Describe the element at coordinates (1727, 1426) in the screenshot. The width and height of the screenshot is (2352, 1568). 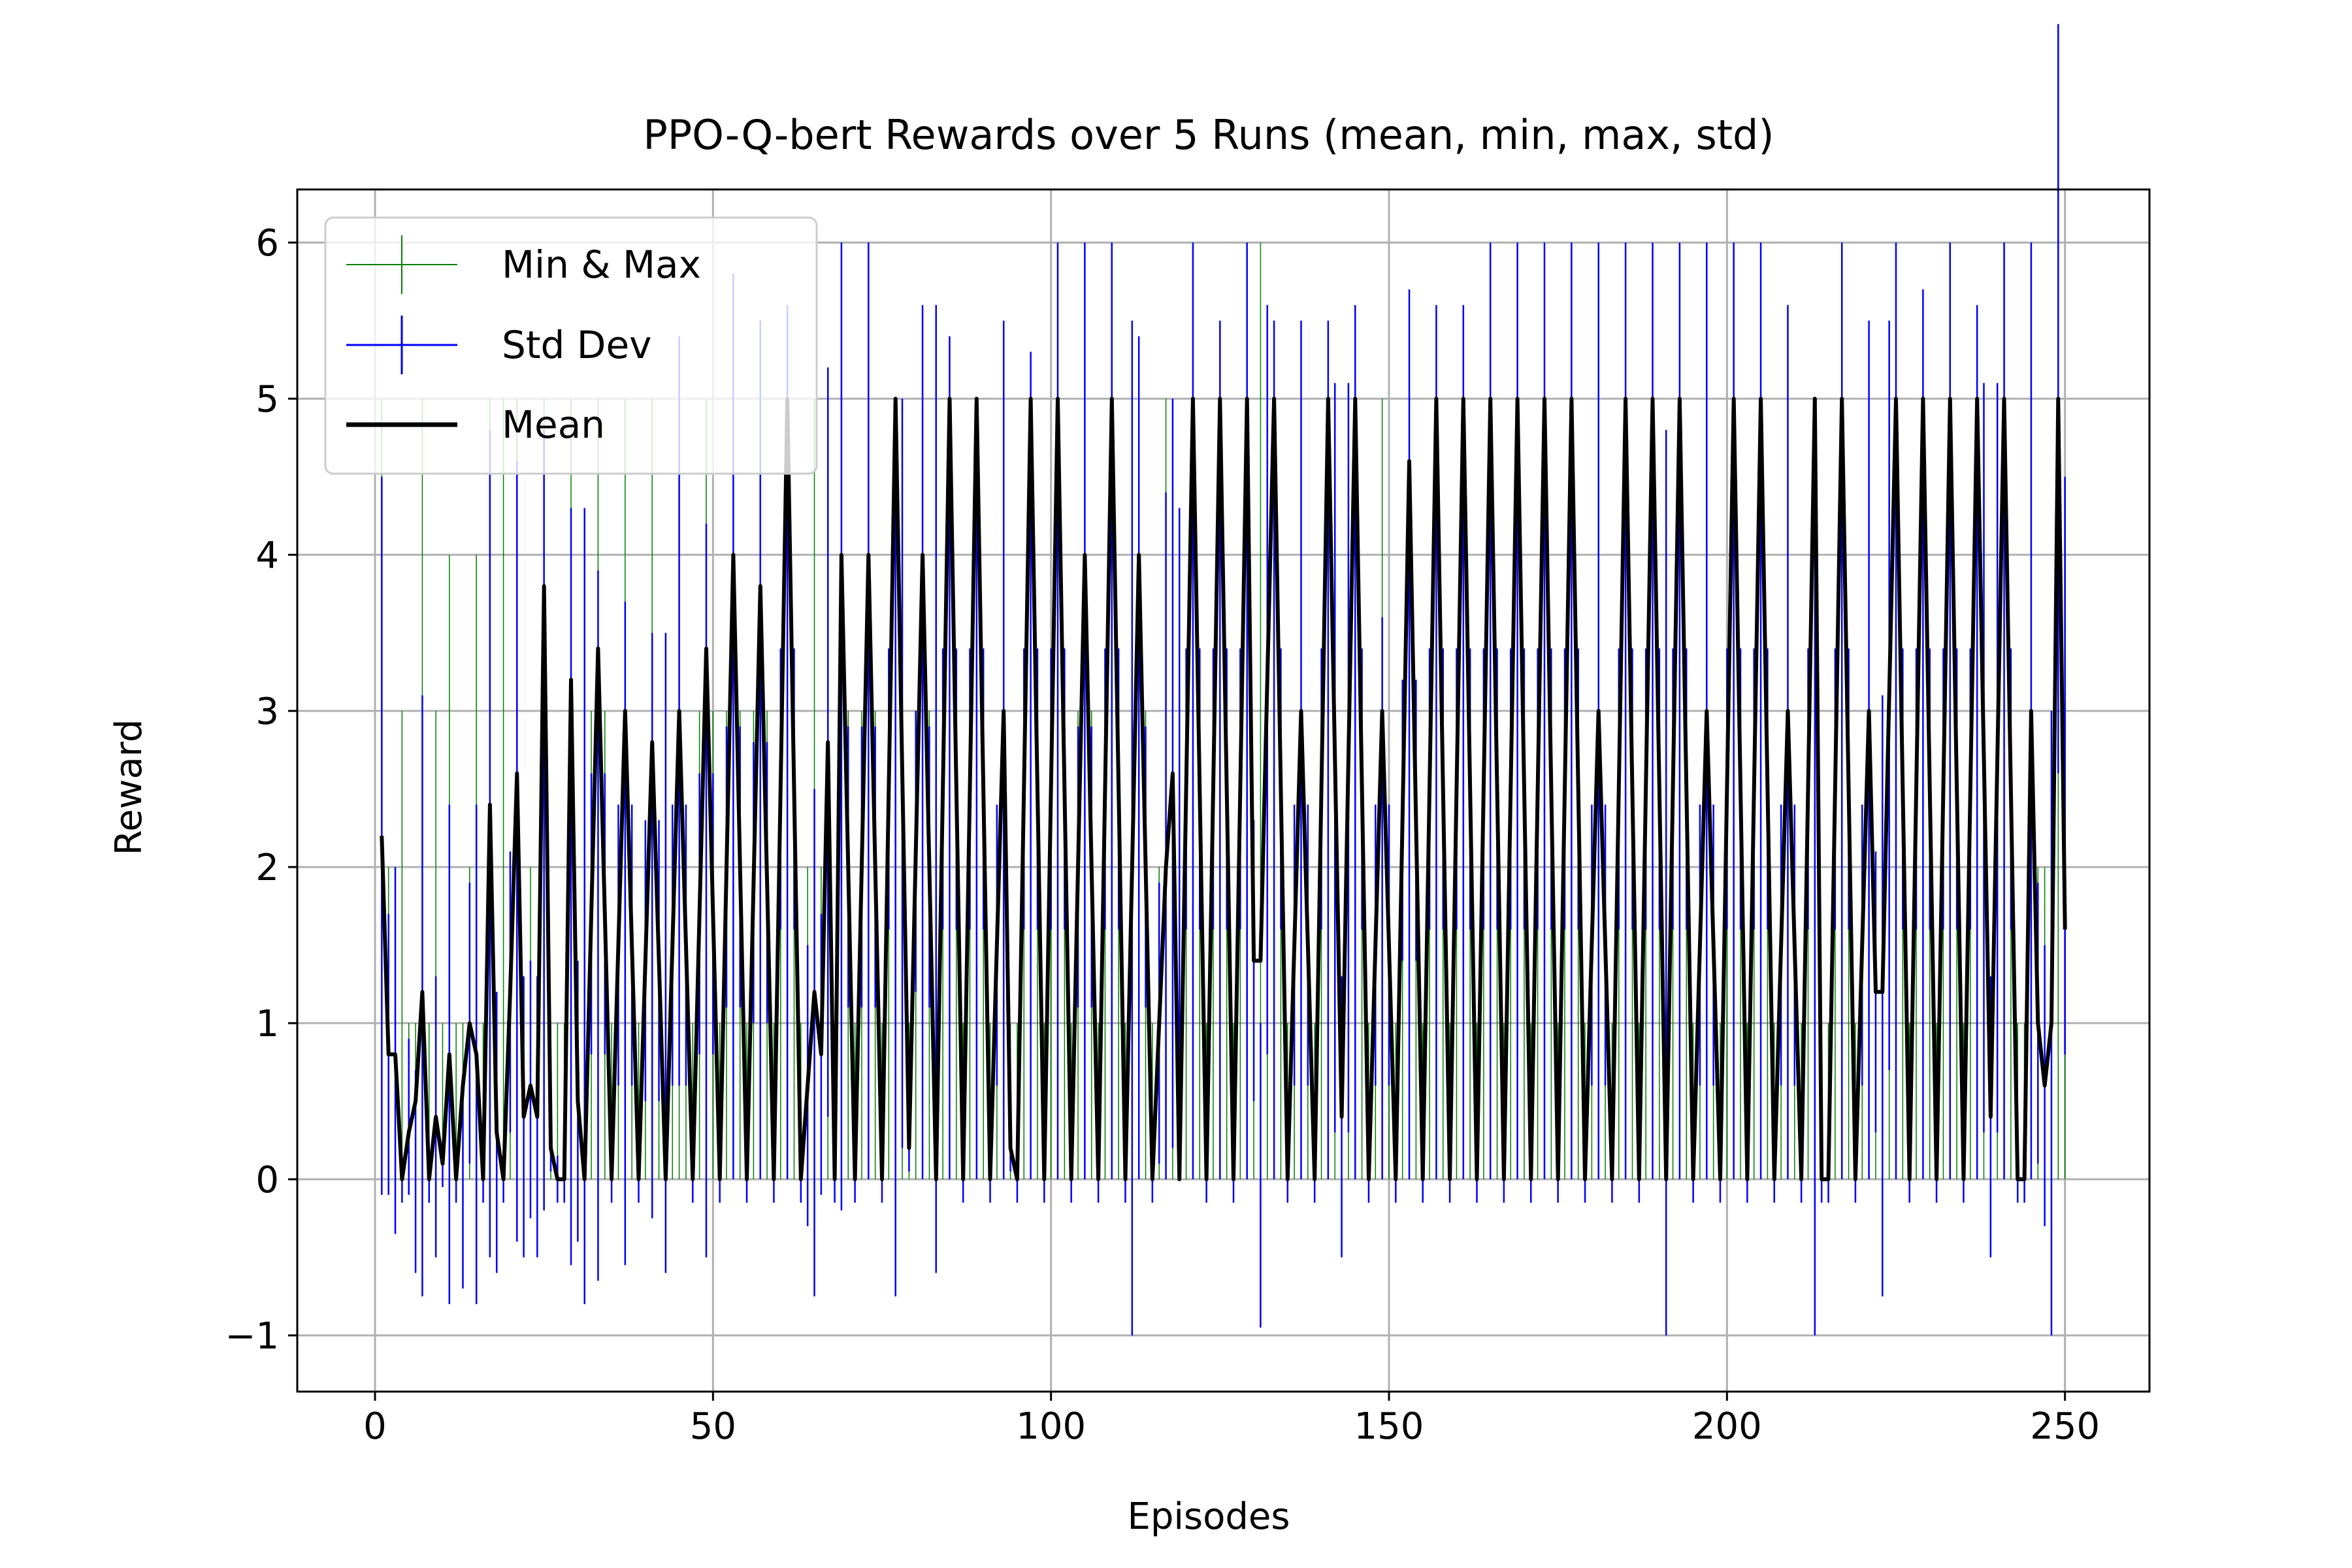
I see `x-tick-label: 200` at that location.